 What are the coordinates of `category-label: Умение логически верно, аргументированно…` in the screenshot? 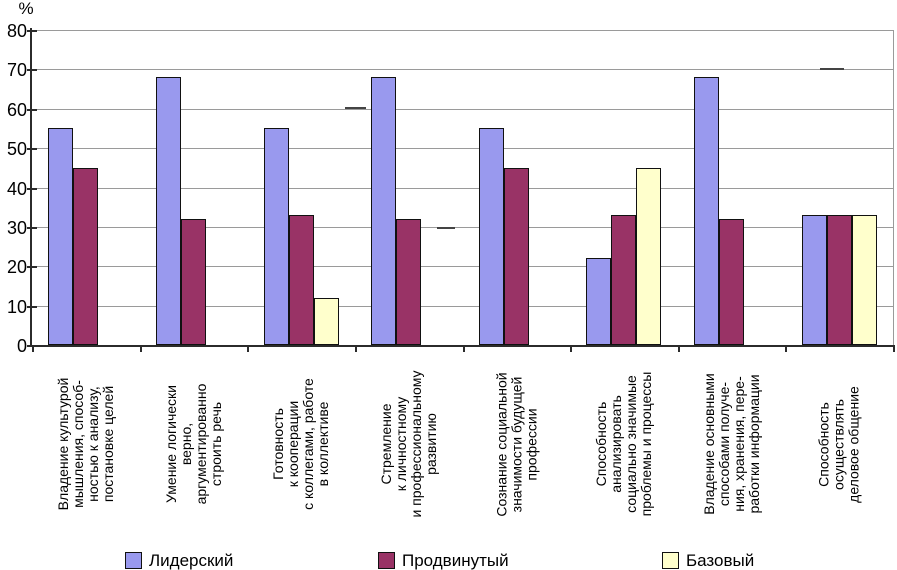 It's located at (194, 444).